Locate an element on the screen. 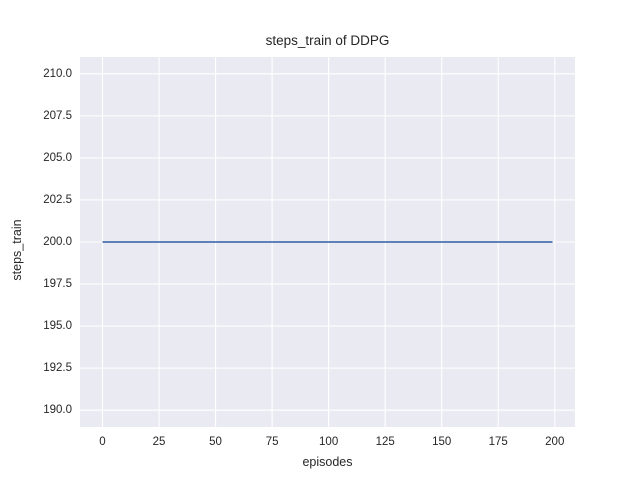  y-tick-label: 200.0 is located at coordinates (57, 242).